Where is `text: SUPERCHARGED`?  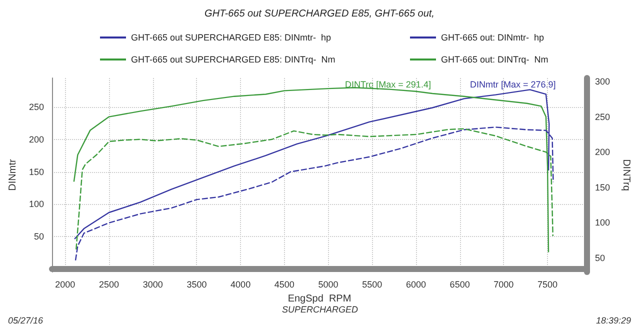
text: SUPERCHARGED is located at coordinates (320, 309).